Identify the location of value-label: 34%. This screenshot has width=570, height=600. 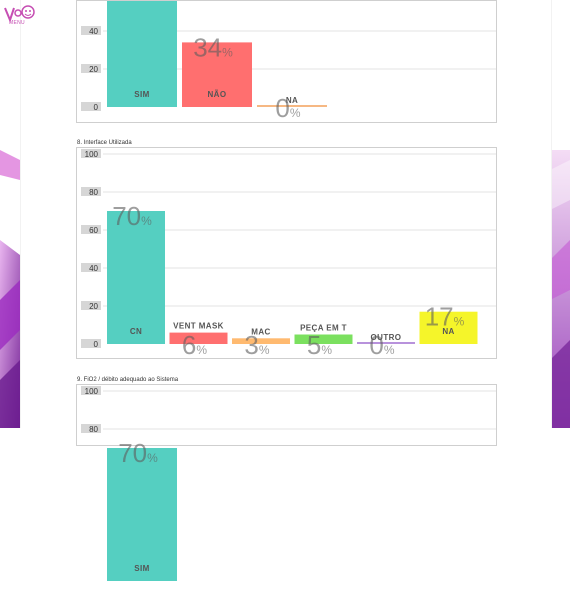
(213, 47).